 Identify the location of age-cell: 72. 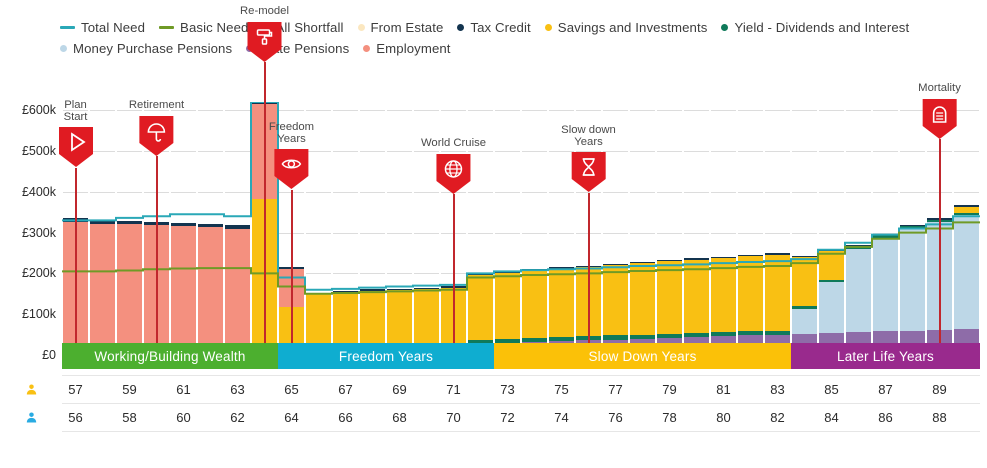
(507, 417).